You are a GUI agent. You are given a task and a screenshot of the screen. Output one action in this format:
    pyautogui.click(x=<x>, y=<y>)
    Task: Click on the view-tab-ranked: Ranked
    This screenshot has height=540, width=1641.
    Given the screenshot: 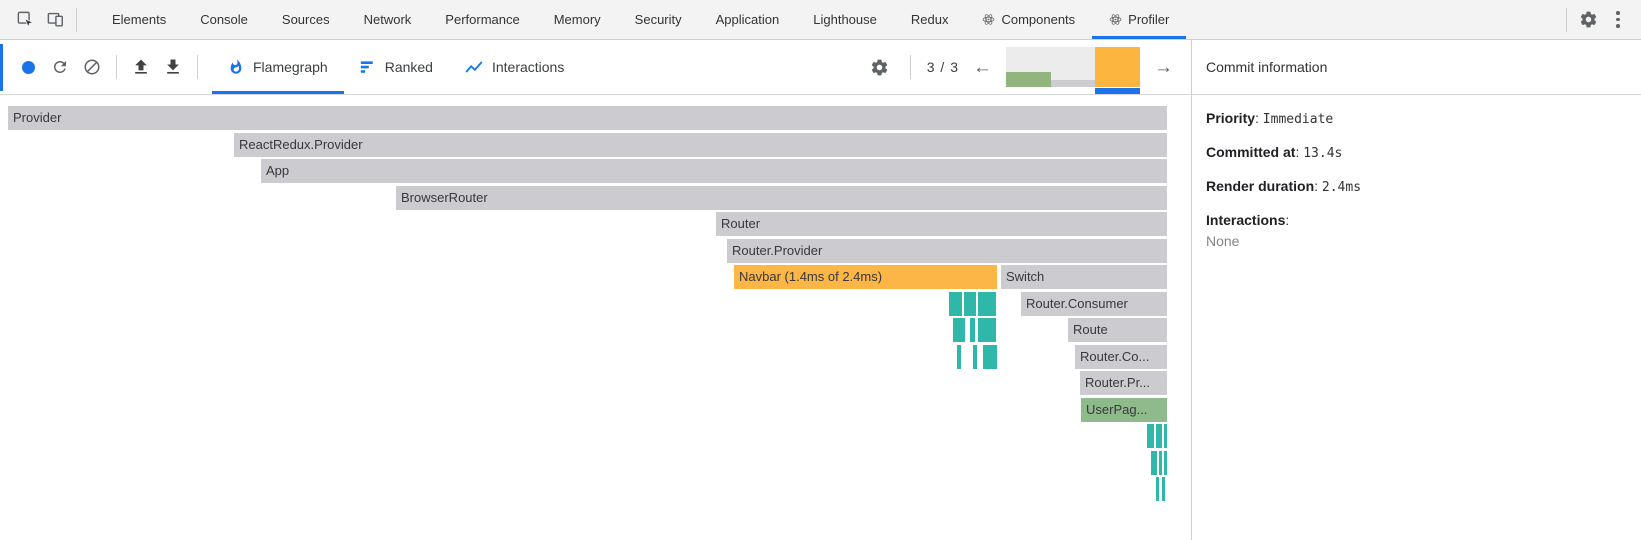 What is the action you would take?
    pyautogui.click(x=396, y=67)
    